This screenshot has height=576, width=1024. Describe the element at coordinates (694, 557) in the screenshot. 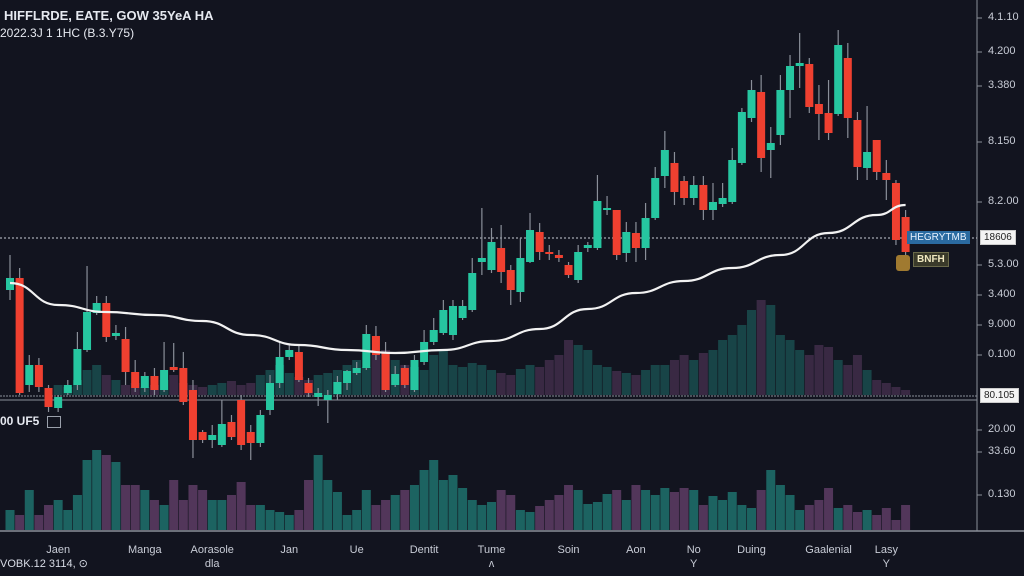

I see `x-axis-label: No Y` at that location.